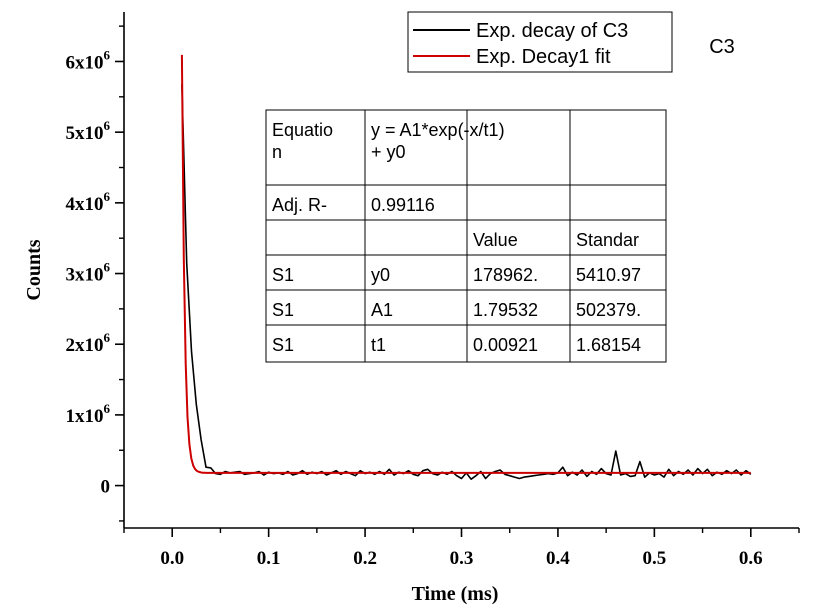 This screenshot has height=612, width=817. What do you see at coordinates (722, 47) in the screenshot?
I see `annotation-label: C3` at bounding box center [722, 47].